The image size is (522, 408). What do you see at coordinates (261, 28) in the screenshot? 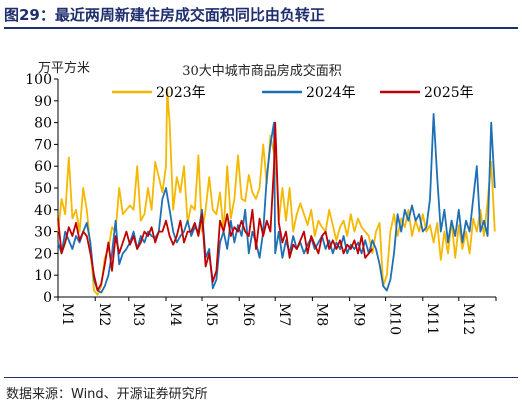
I see `title-rule` at bounding box center [261, 28].